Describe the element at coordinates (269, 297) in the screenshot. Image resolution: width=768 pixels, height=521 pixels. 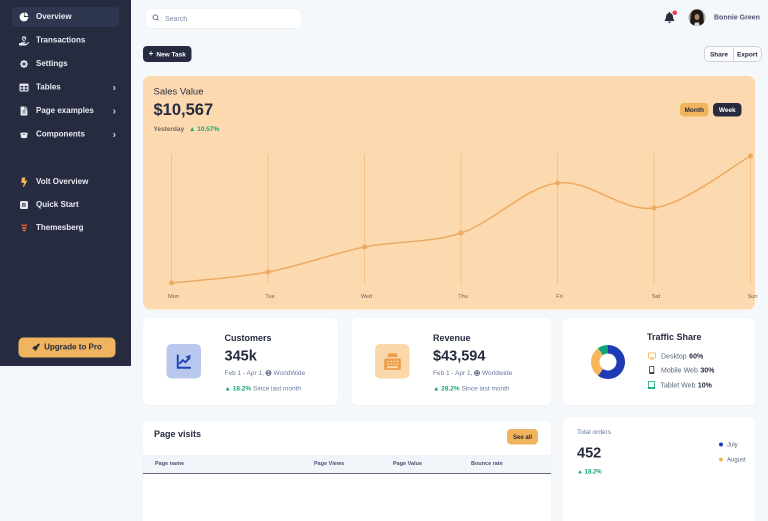
I see `svg-text: Tue` at that location.